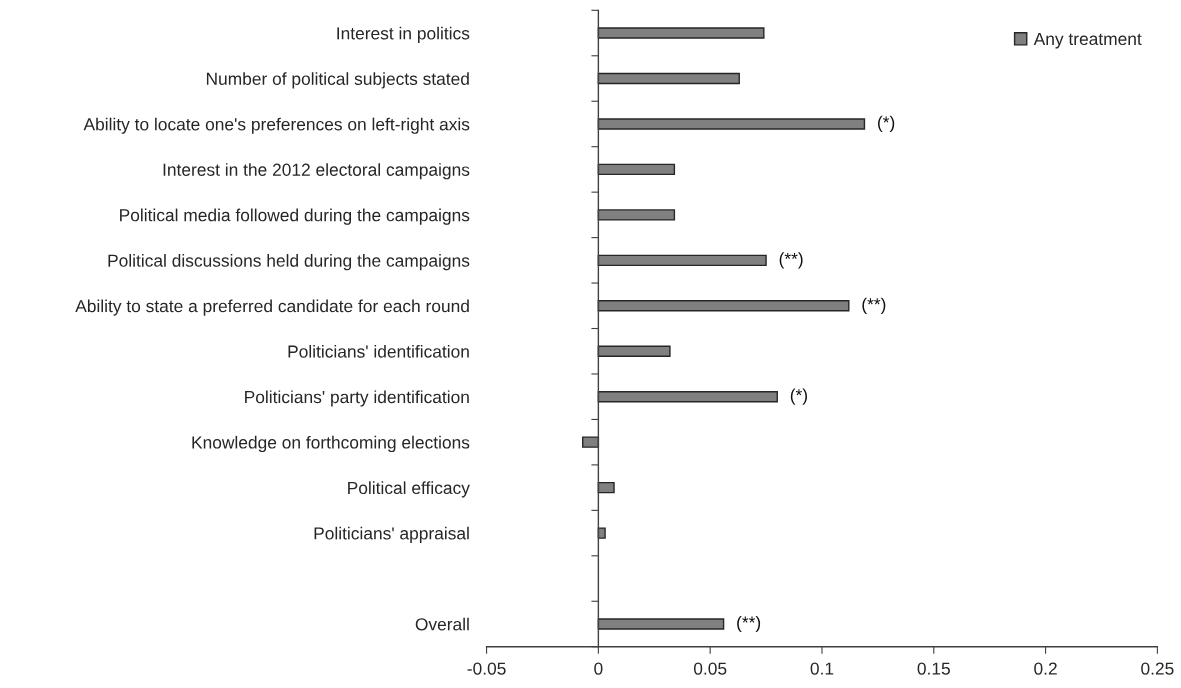  What do you see at coordinates (316, 171) in the screenshot?
I see `y-tick-label: Interest in the 2012 electoral campaigns` at bounding box center [316, 171].